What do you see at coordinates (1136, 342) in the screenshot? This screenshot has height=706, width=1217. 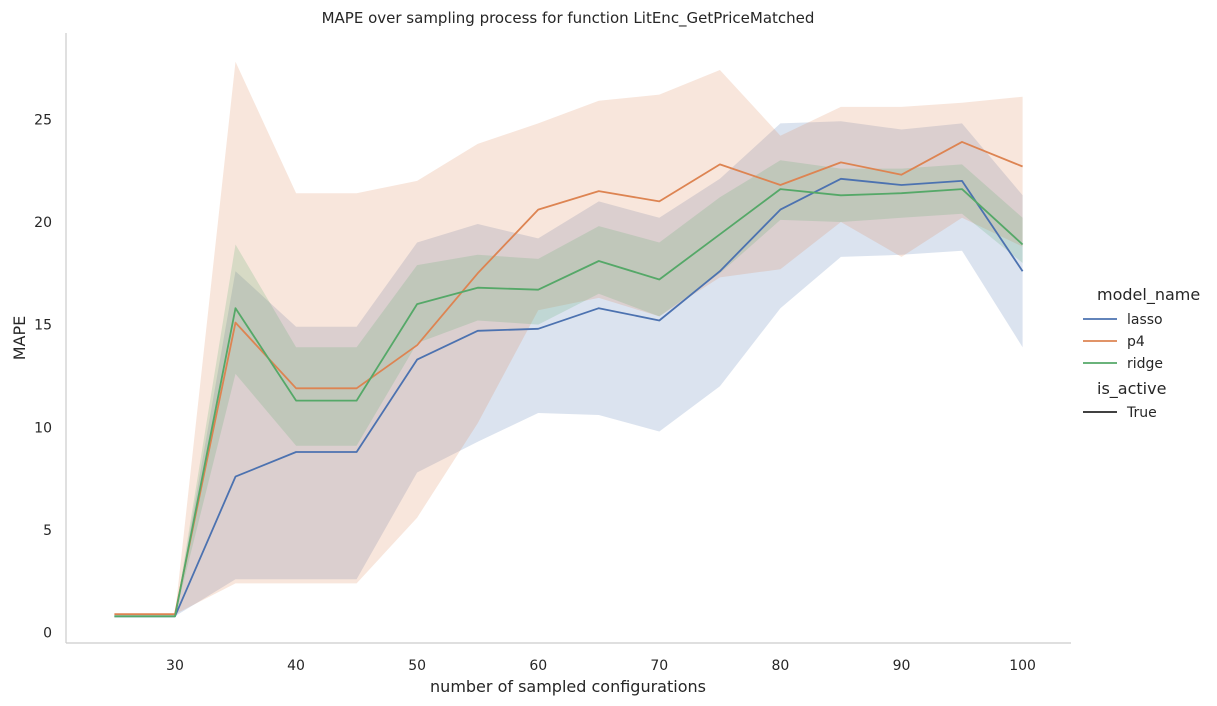 I see `legend-label-p4: p4` at bounding box center [1136, 342].